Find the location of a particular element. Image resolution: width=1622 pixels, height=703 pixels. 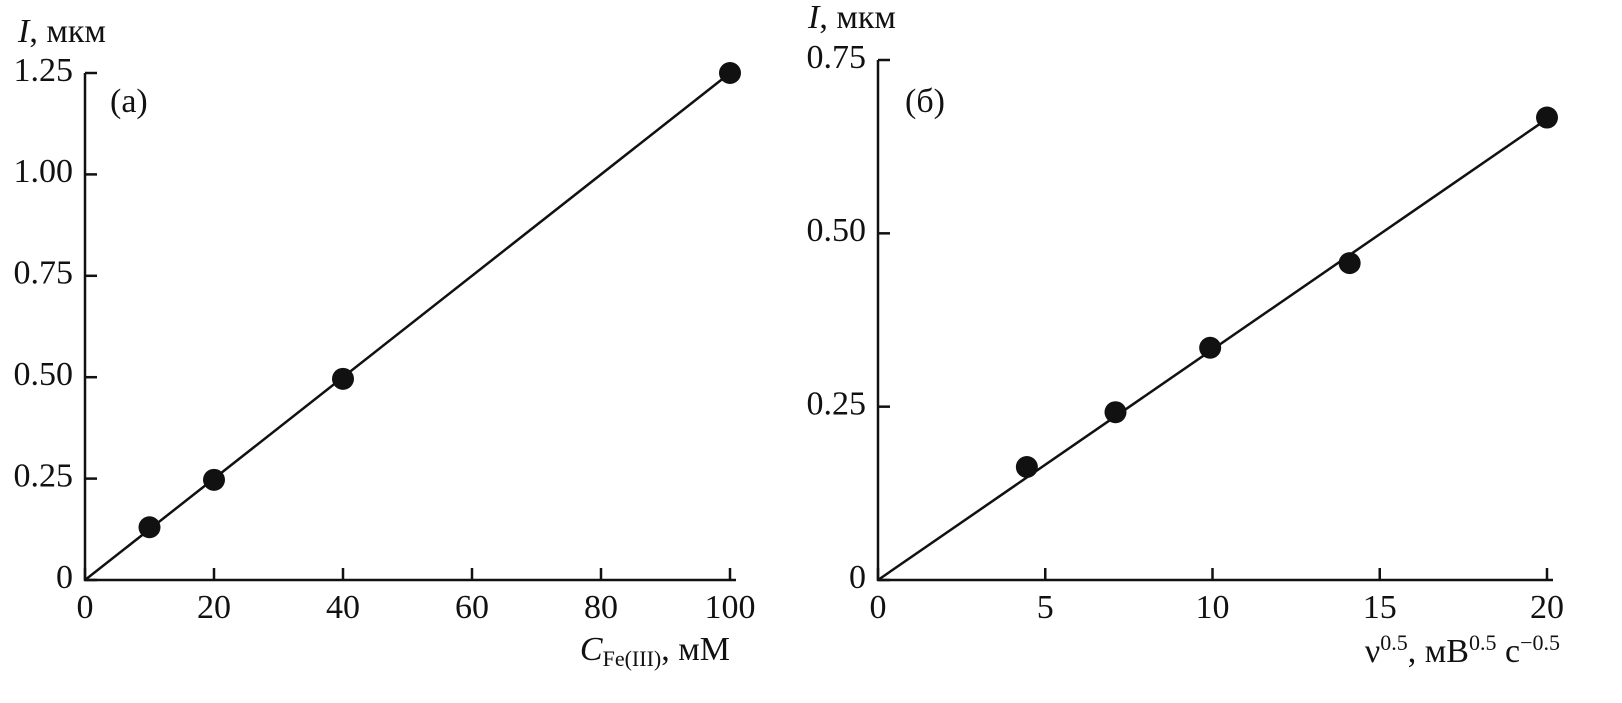

y-tick-label: 1.25 is located at coordinates (44, 70).